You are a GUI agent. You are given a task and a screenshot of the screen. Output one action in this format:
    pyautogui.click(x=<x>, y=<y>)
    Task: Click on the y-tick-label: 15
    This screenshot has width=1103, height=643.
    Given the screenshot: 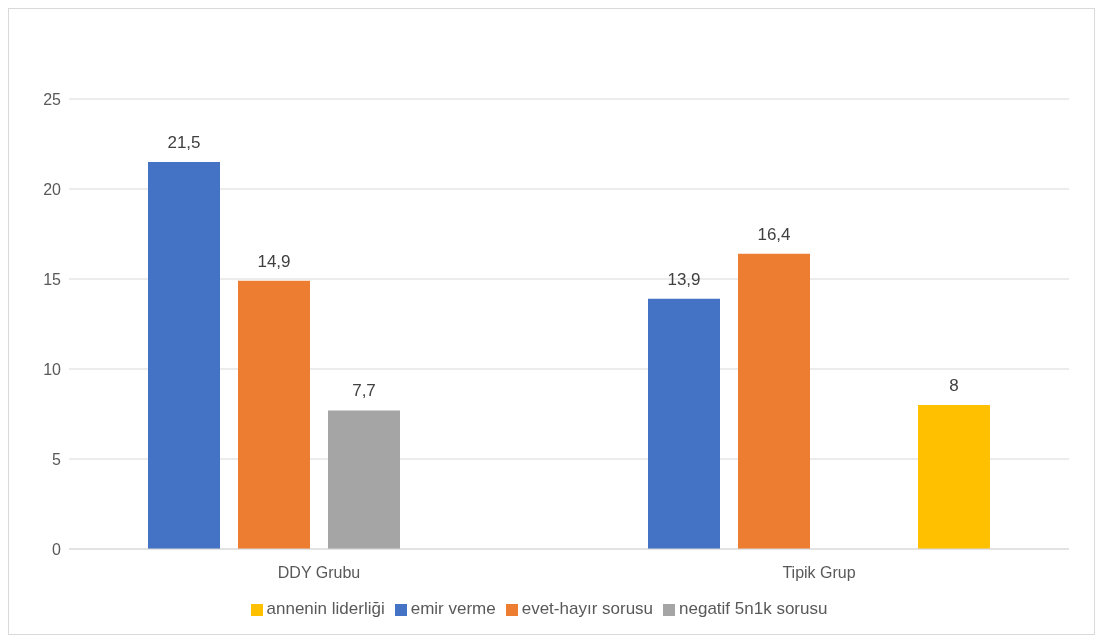 What is the action you would take?
    pyautogui.click(x=52, y=279)
    